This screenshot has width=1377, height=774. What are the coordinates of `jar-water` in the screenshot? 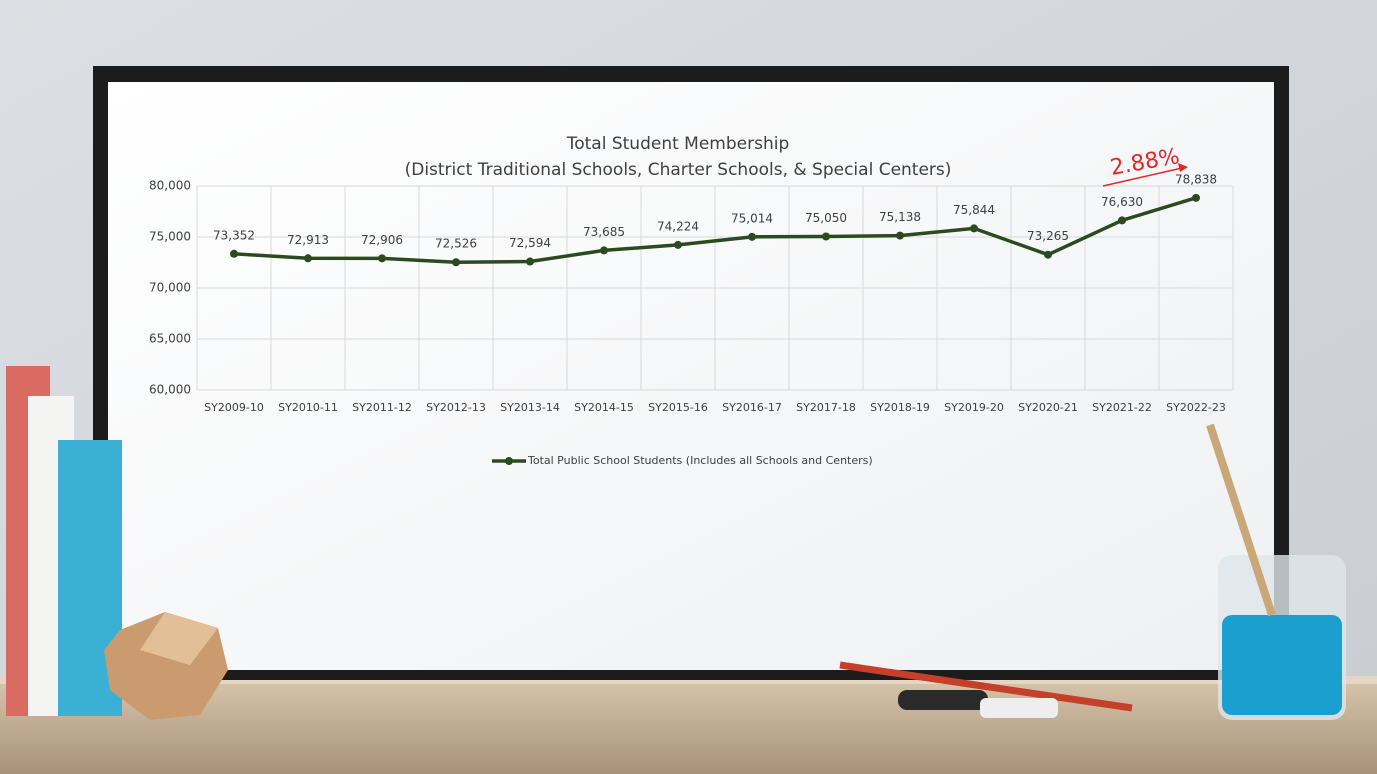 It's located at (1282, 665).